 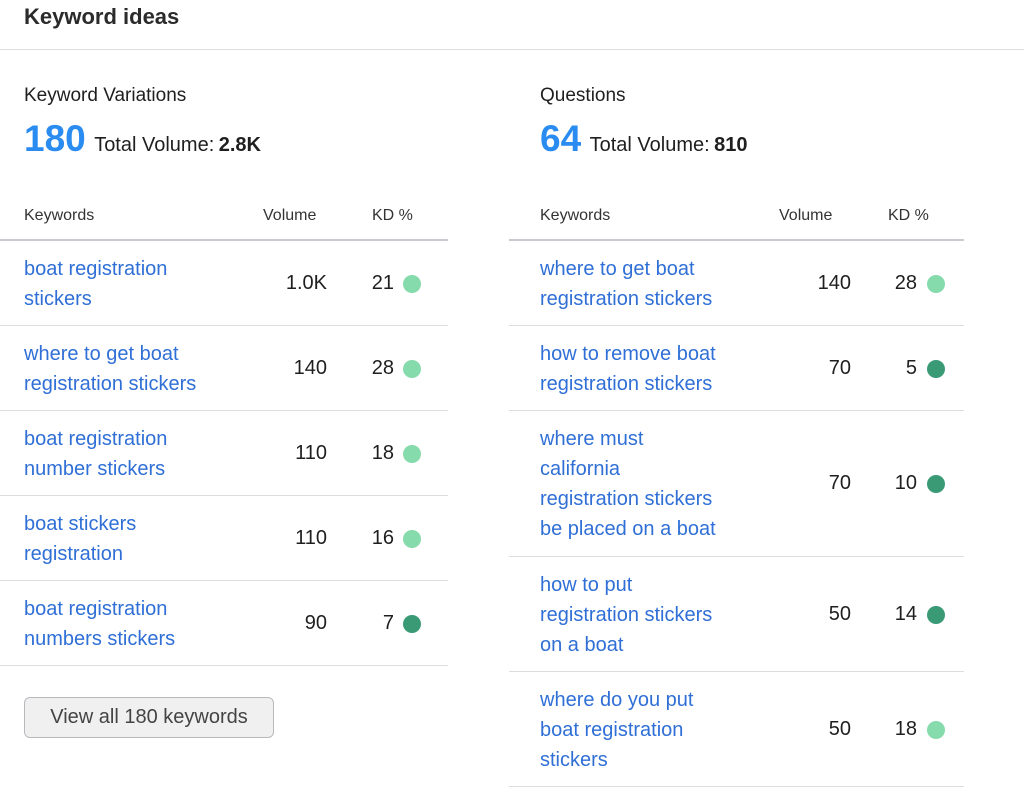 I want to click on summary: 64 Total Volume: 810, so click(x=644, y=139).